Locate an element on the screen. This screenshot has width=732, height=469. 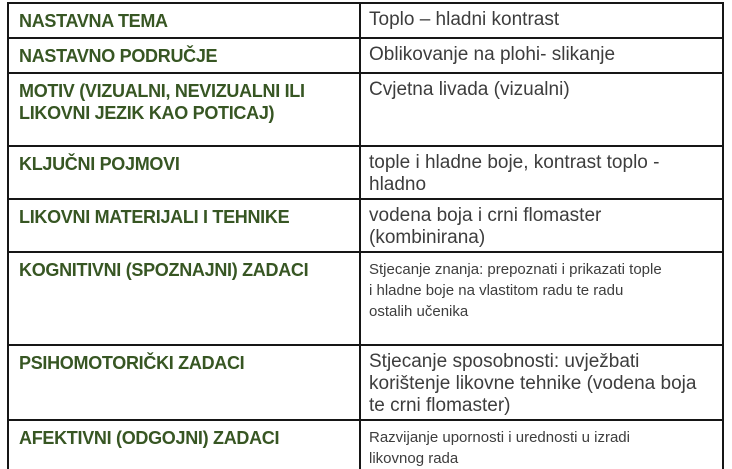
row-label: PSIHOMOTORIČKI ZADACI is located at coordinates (185, 382).